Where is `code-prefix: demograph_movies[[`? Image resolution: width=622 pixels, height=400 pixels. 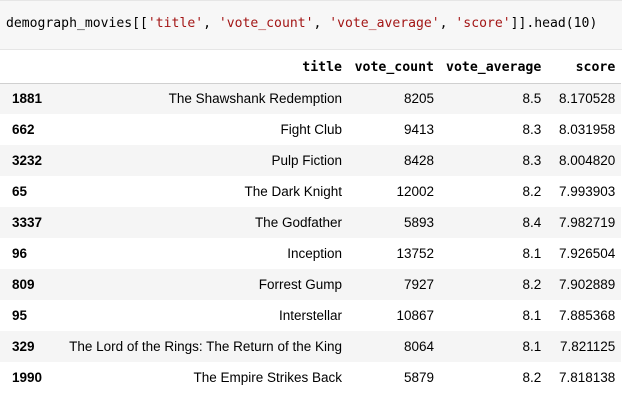 code-prefix: demograph_movies[[ is located at coordinates (77, 23).